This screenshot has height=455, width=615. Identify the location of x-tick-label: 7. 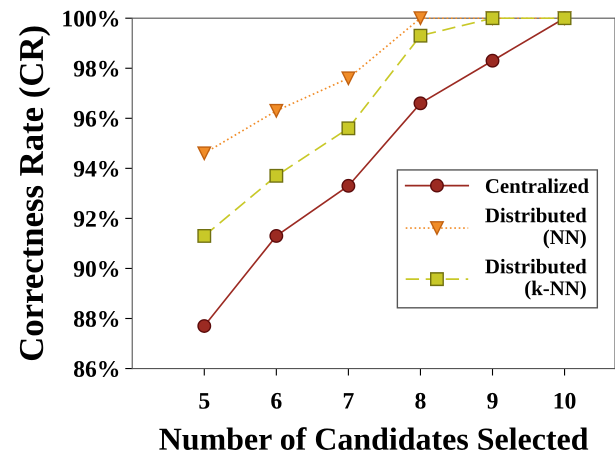
(349, 401).